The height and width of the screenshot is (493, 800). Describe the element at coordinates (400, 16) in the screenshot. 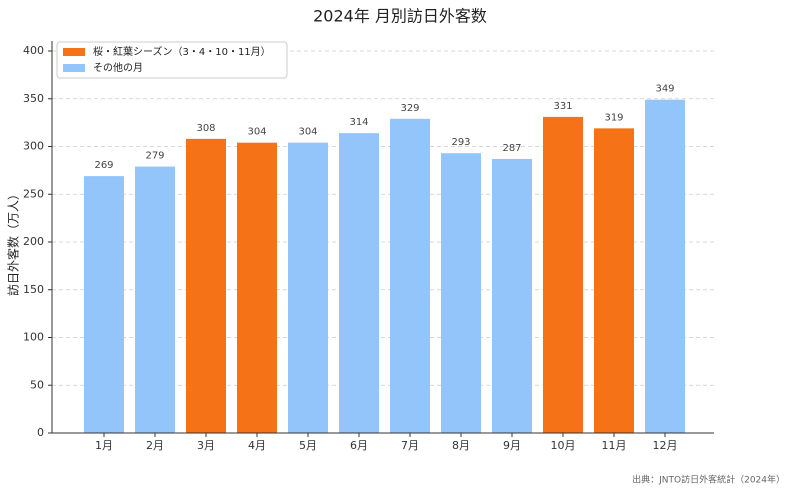

I see `chart-title: 2024年 月別訪日外客数` at that location.